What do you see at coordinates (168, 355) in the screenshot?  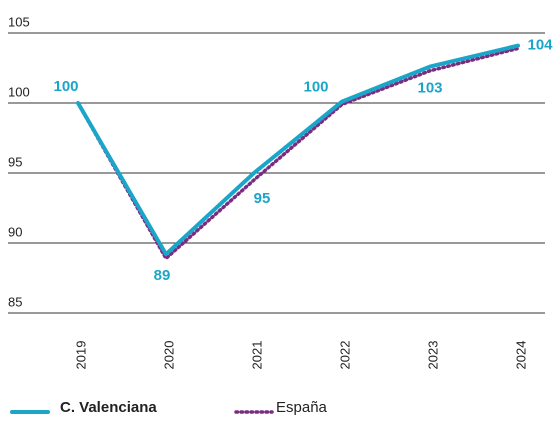 I see `x-tick-label: 2020` at bounding box center [168, 355].